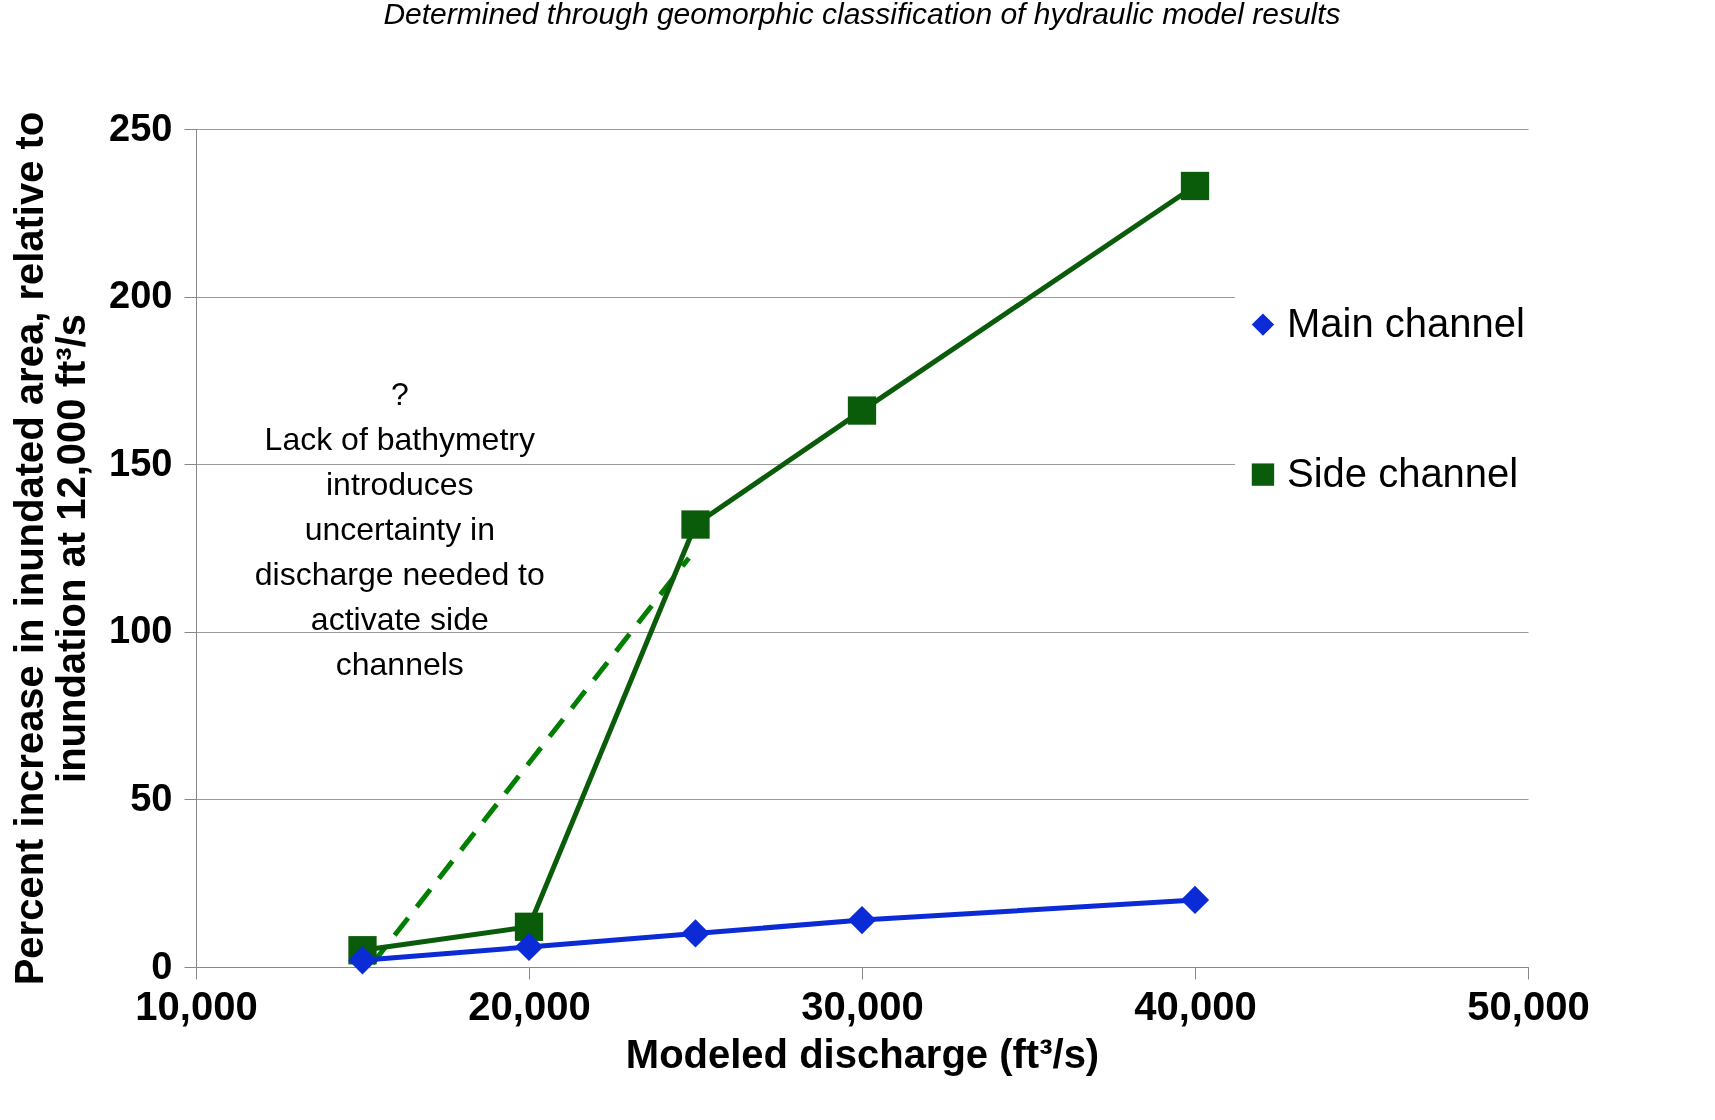 The image size is (1715, 1120). Describe the element at coordinates (50, 548) in the screenshot. I see `y-axis-title: Percent increase in inundated area, relative to inundation at 12,000 ft³/s` at that location.